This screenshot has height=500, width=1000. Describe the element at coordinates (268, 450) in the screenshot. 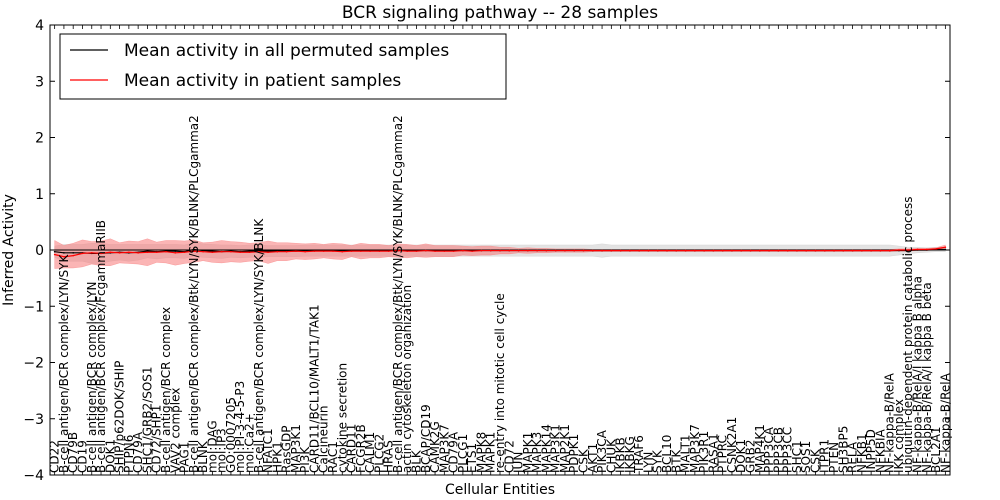

I see `x-tick-label: NFATC1` at that location.